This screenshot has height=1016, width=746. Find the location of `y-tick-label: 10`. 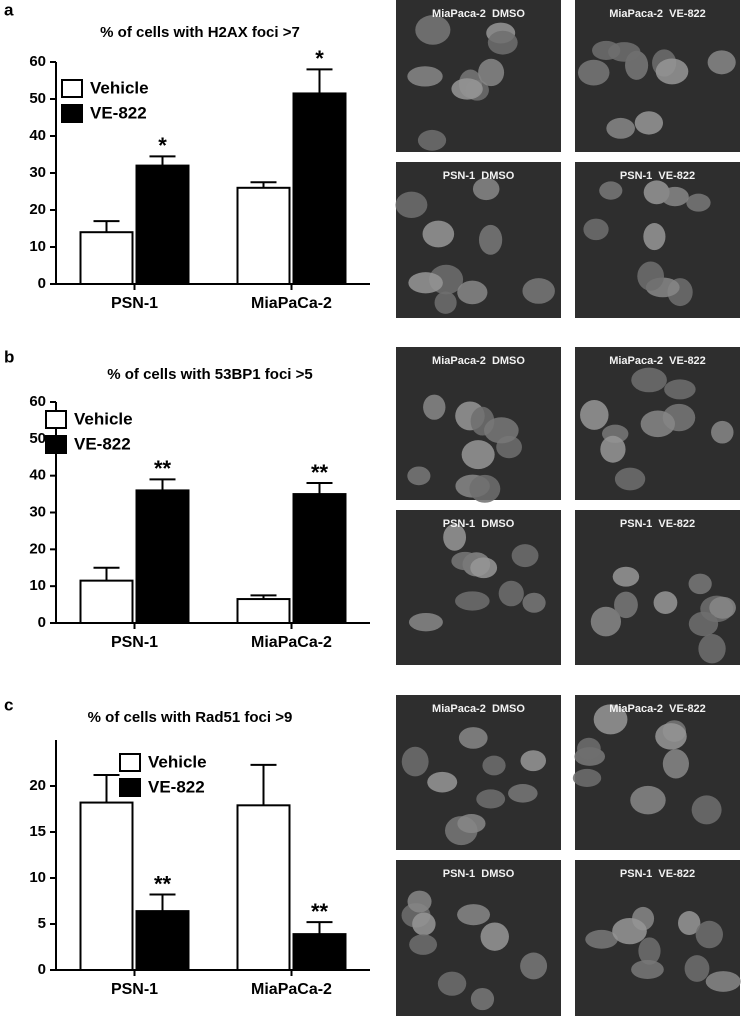

y-tick-label: 10 is located at coordinates (37, 585).